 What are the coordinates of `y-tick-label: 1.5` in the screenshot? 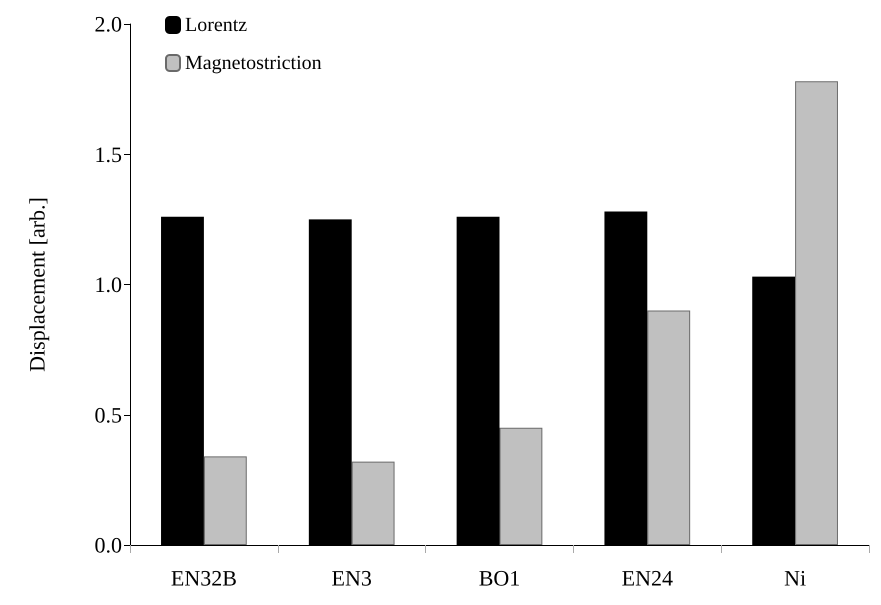 It's located at (108, 154).